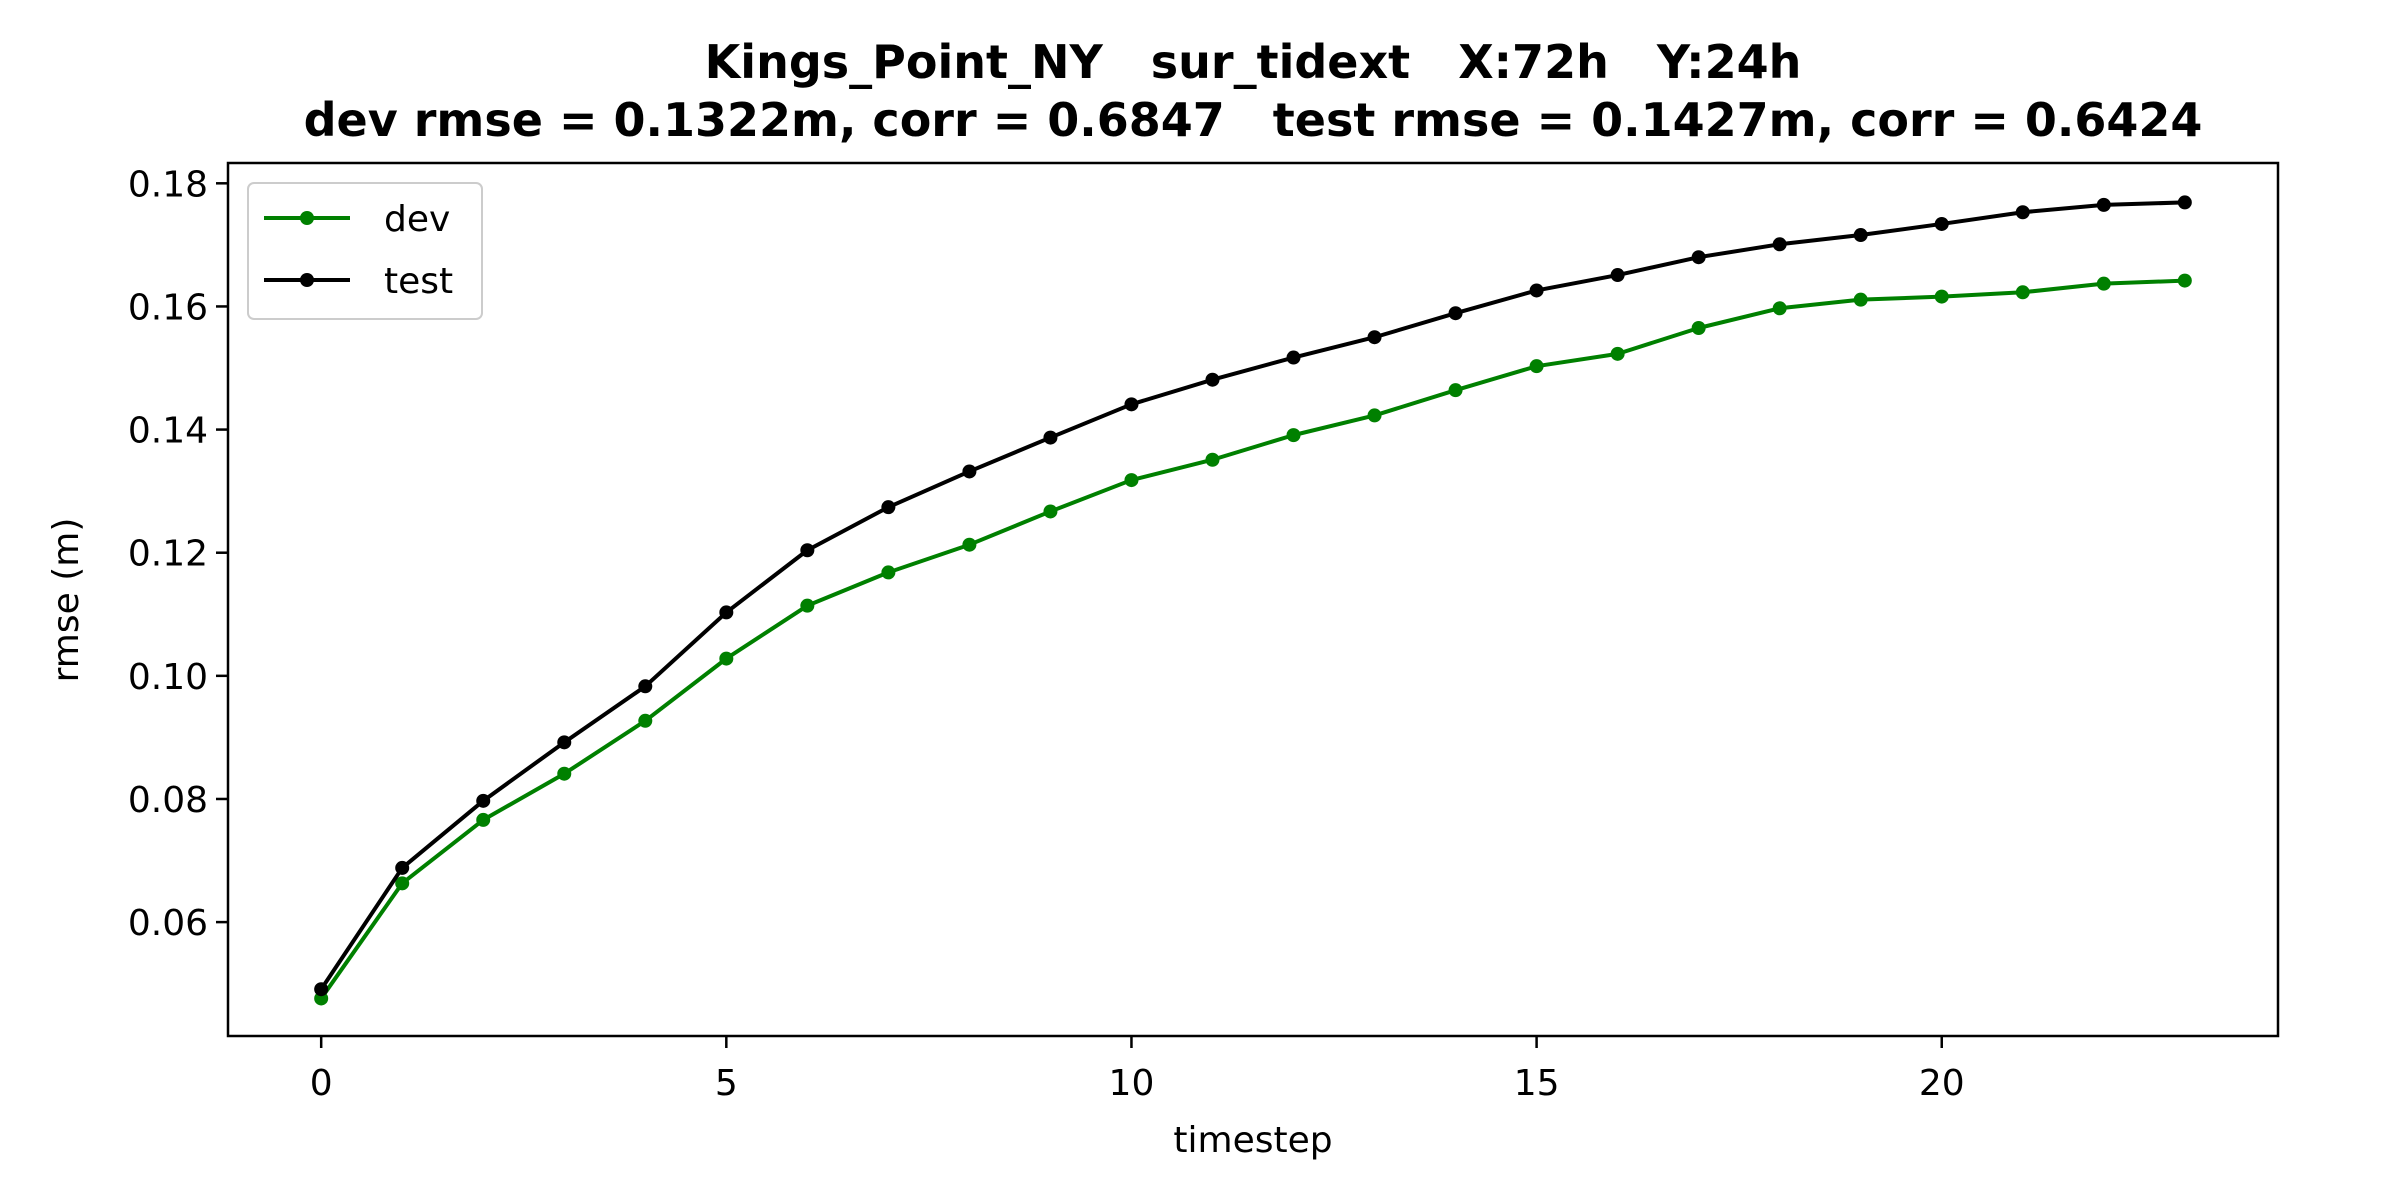 Image resolution: width=2400 pixels, height=1200 pixels. Describe the element at coordinates (168, 307) in the screenshot. I see `y-tick-label: 0.16` at that location.